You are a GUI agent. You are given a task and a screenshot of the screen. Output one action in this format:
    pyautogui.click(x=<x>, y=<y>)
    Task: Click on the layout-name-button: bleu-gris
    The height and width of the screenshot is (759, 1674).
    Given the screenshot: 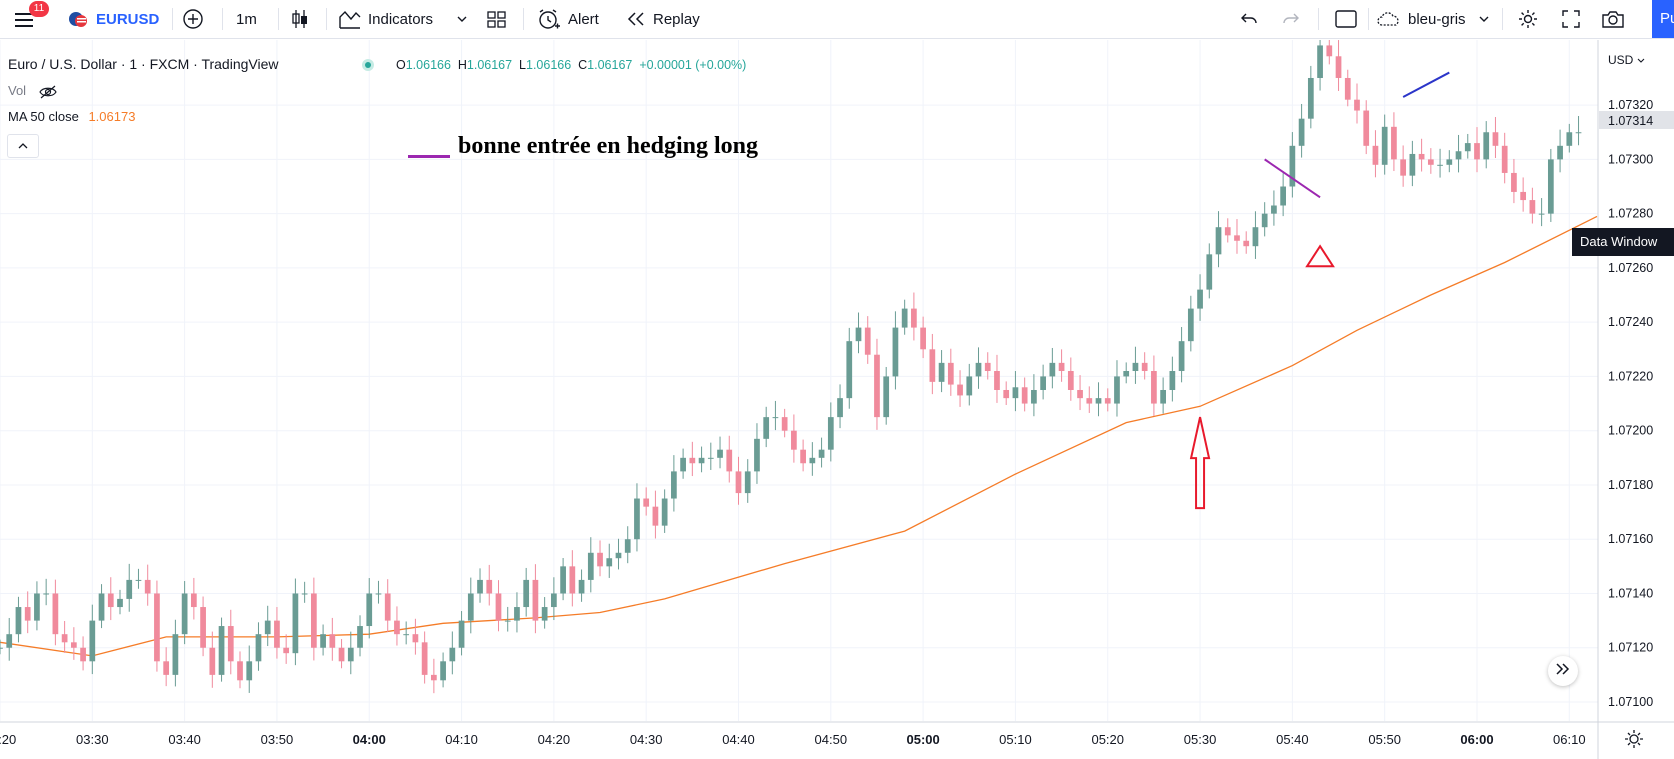 What is the action you would take?
    pyautogui.click(x=1437, y=19)
    